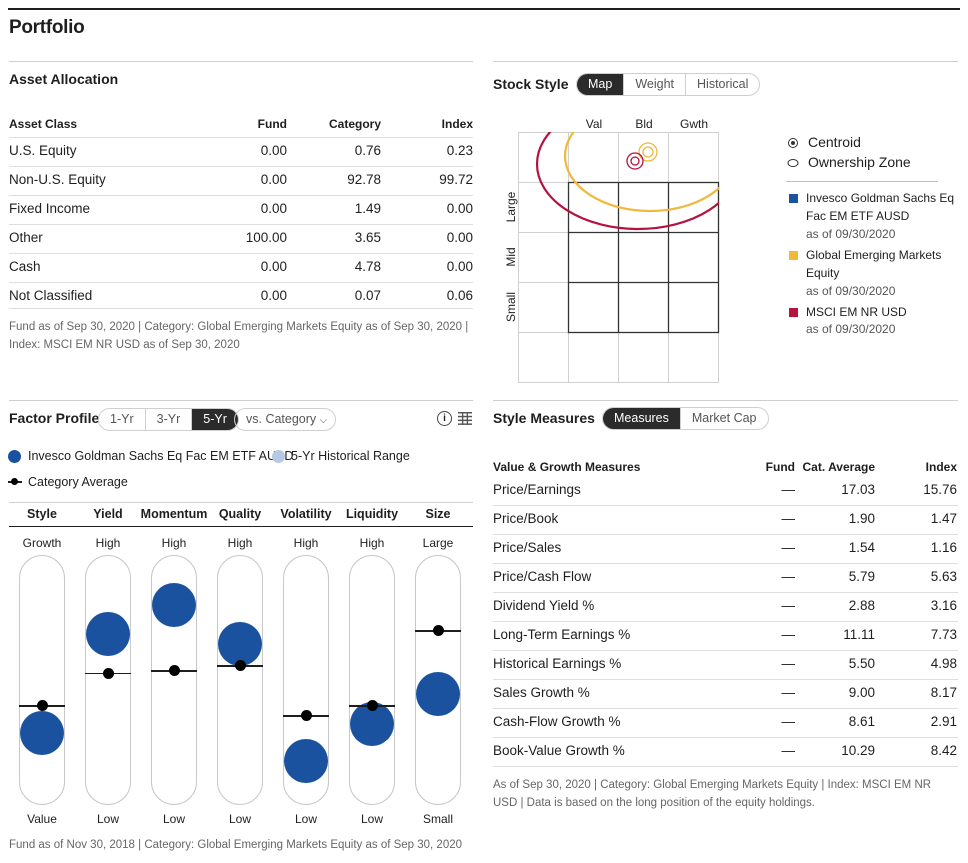  What do you see at coordinates (241, 123) in the screenshot?
I see `table-header: Asset Class Fund Category Index` at bounding box center [241, 123].